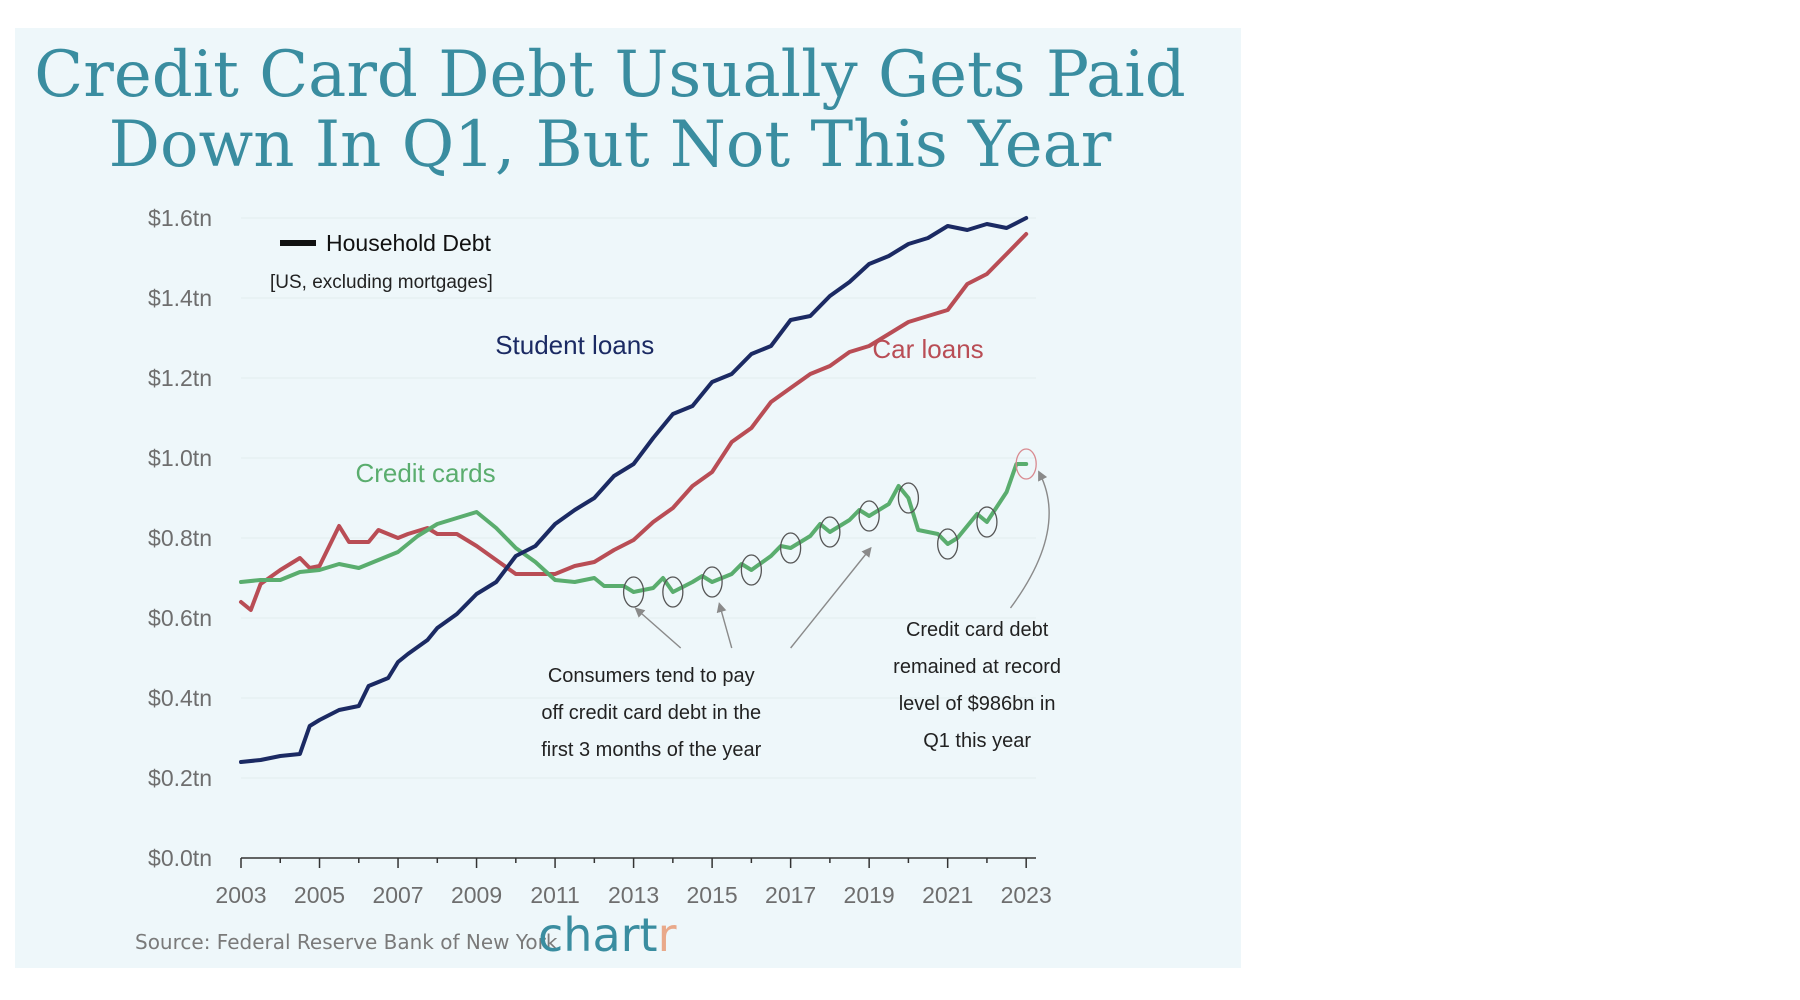  Describe the element at coordinates (651, 750) in the screenshot. I see `annotation-line: first 3 months of the year` at that location.